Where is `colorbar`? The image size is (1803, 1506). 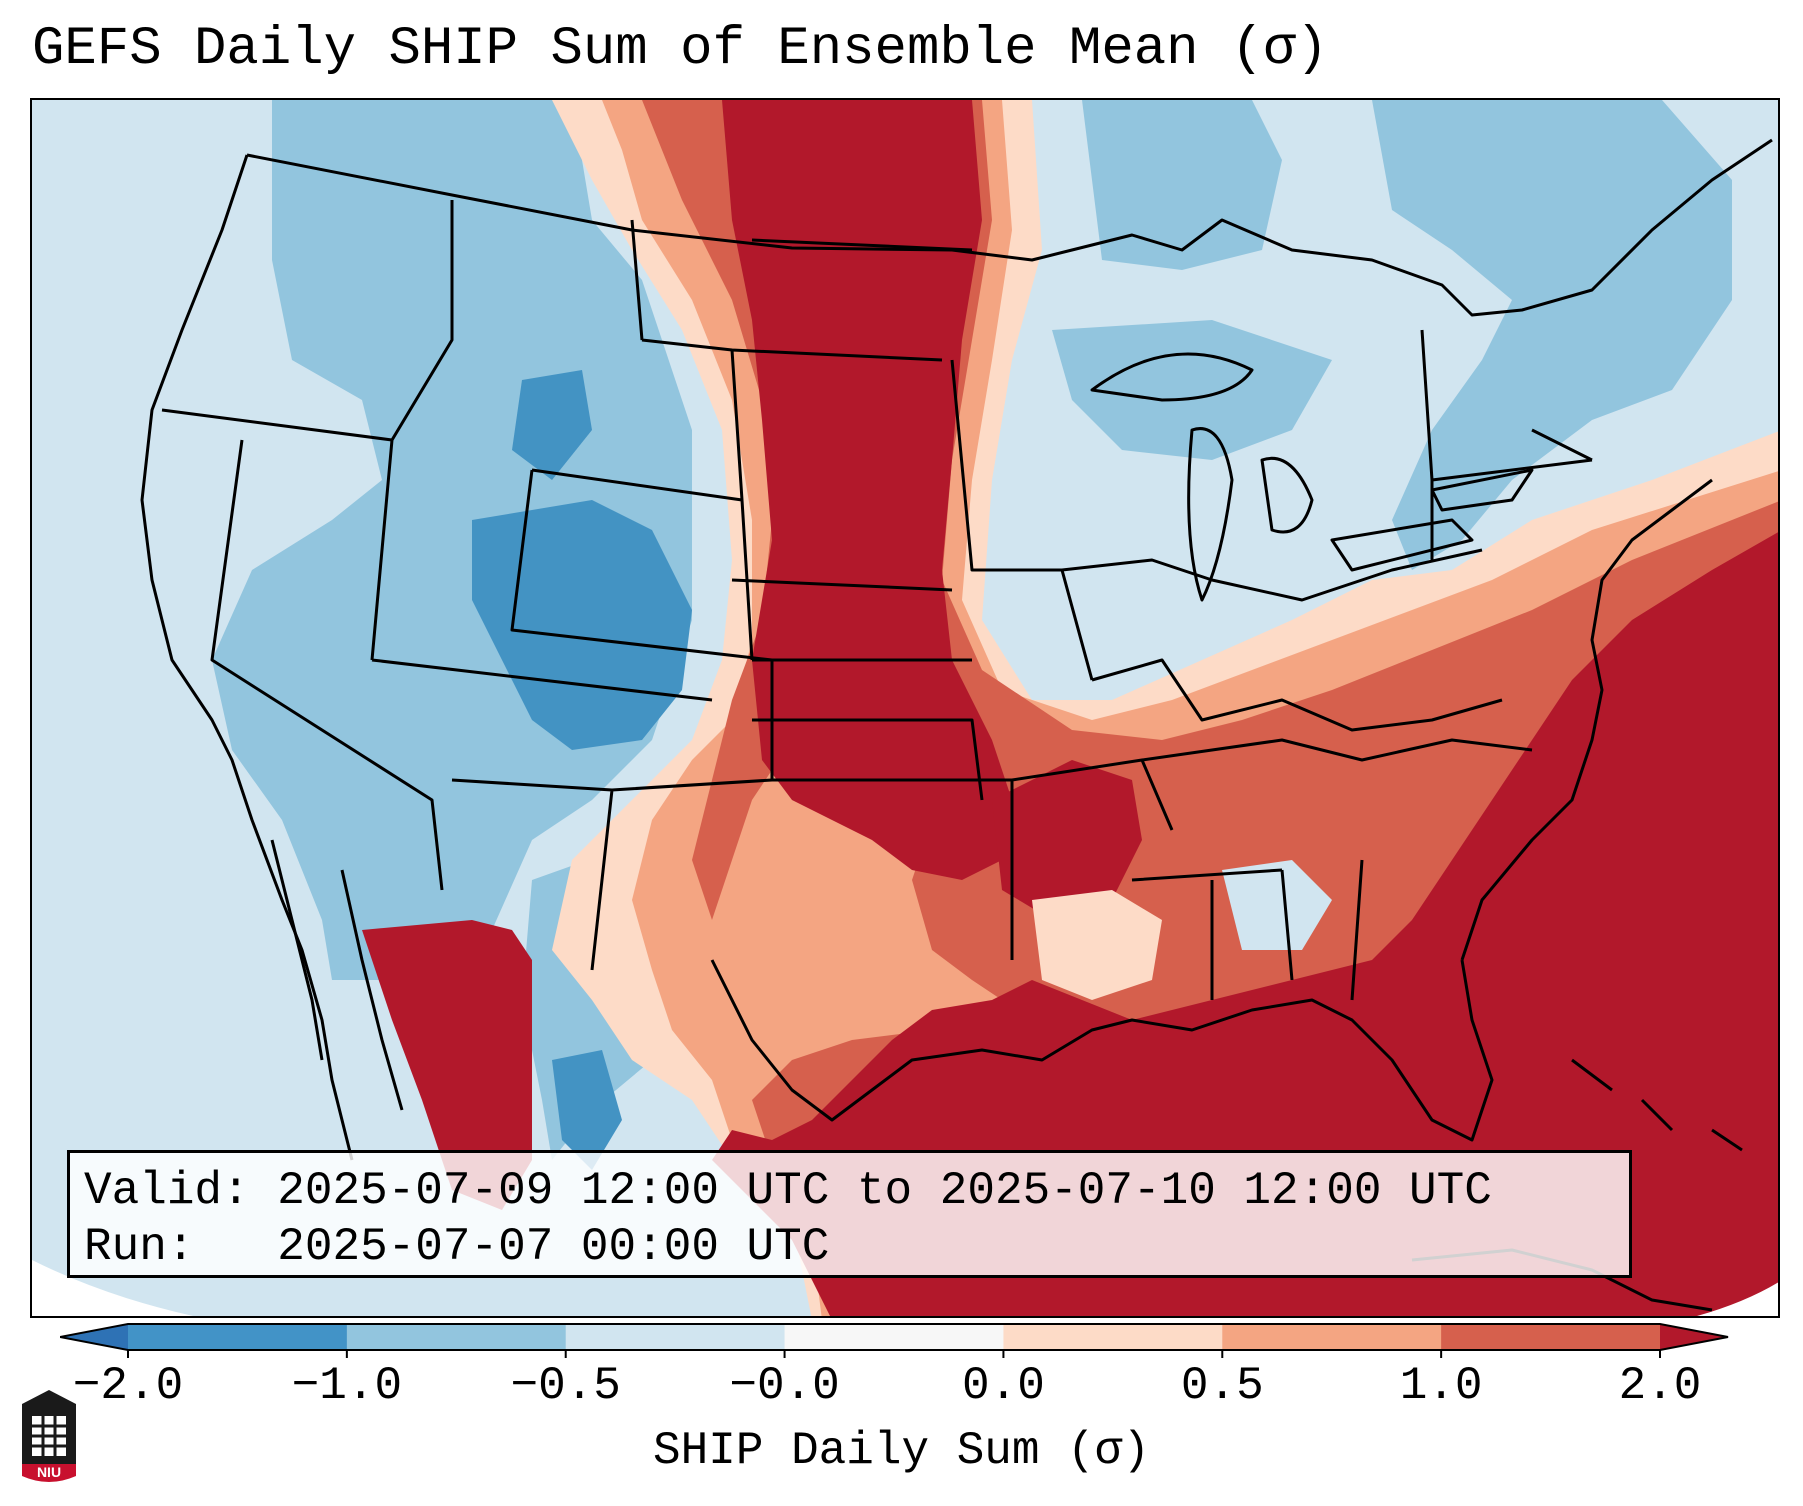 colorbar is located at coordinates (894, 1340).